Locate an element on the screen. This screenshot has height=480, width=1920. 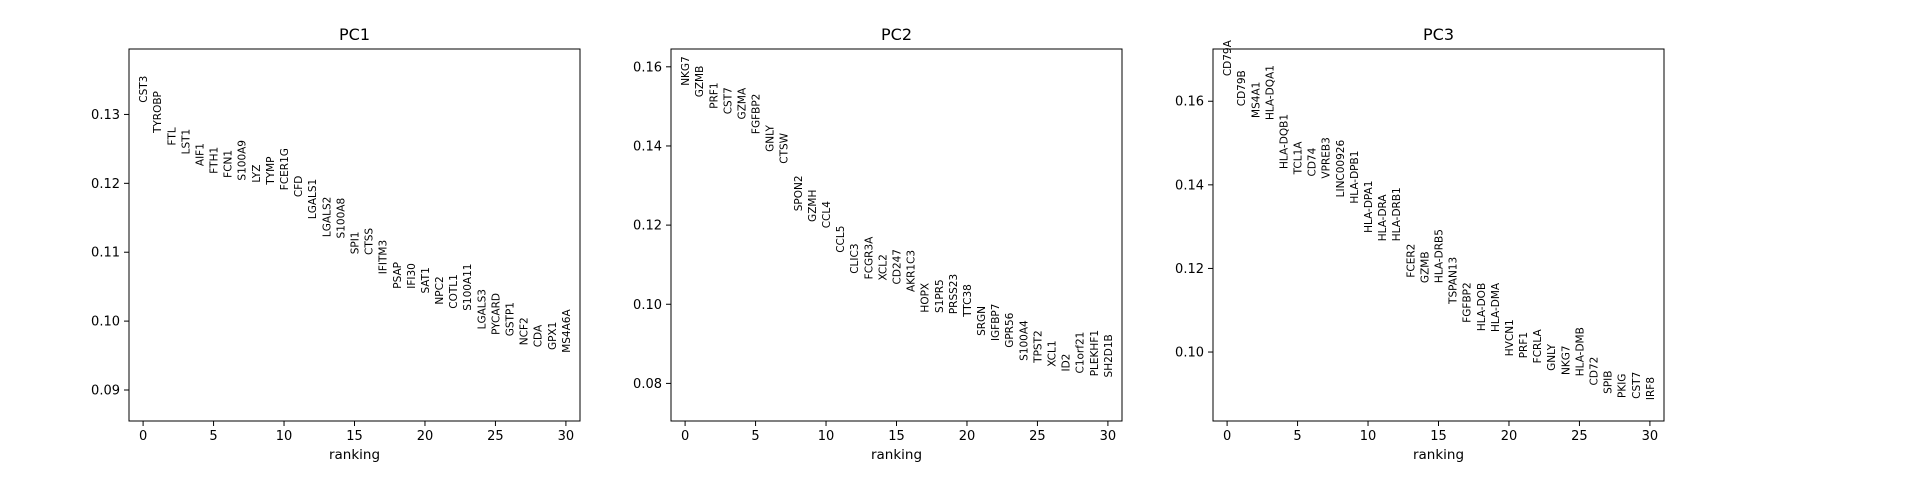
gene-label: FCER2 is located at coordinates (1411, 261).